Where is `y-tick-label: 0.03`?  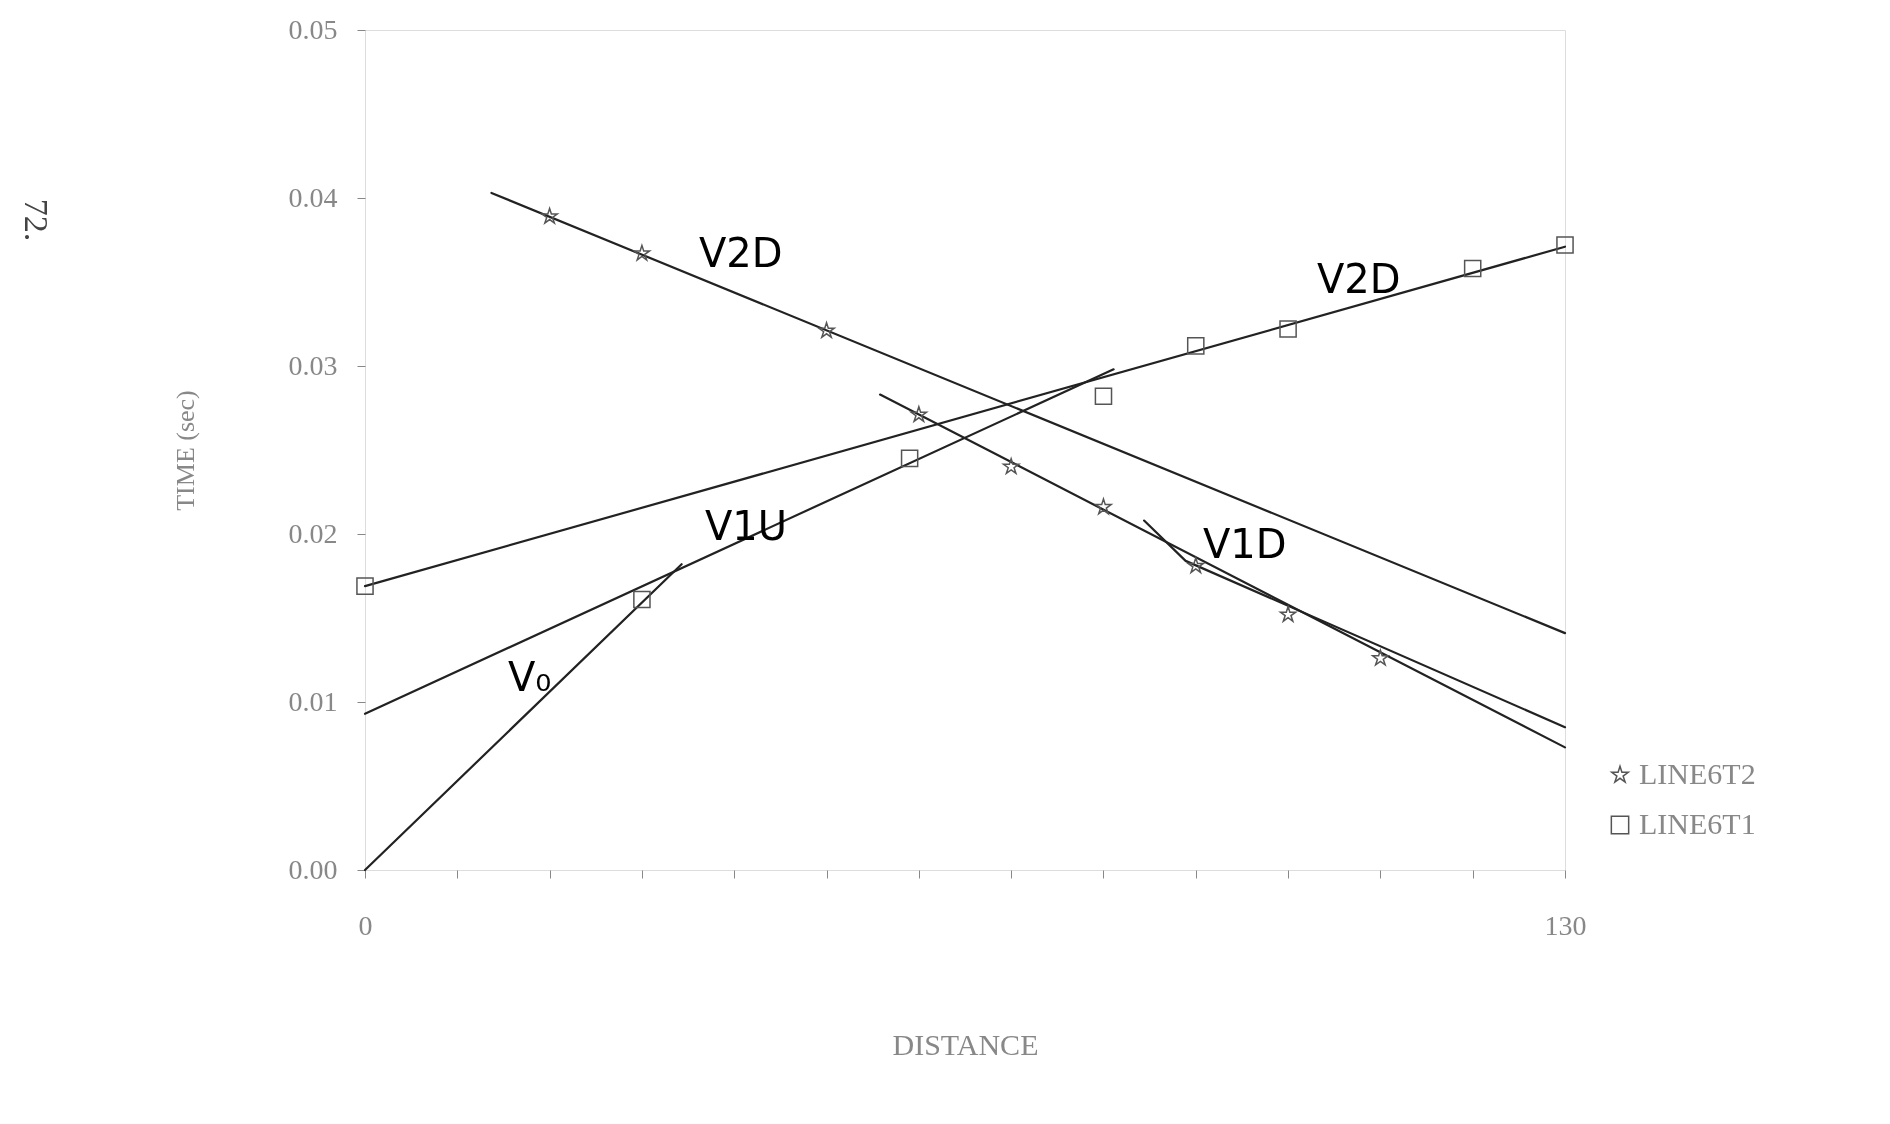
y-tick-label: 0.03 is located at coordinates (313, 365).